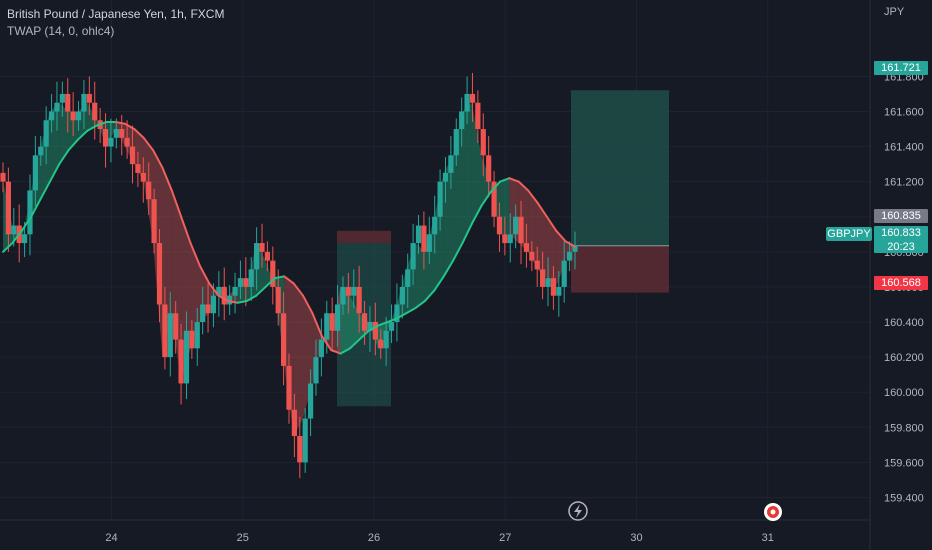  Describe the element at coordinates (773, 512) in the screenshot. I see `event-marker-icon` at that location.